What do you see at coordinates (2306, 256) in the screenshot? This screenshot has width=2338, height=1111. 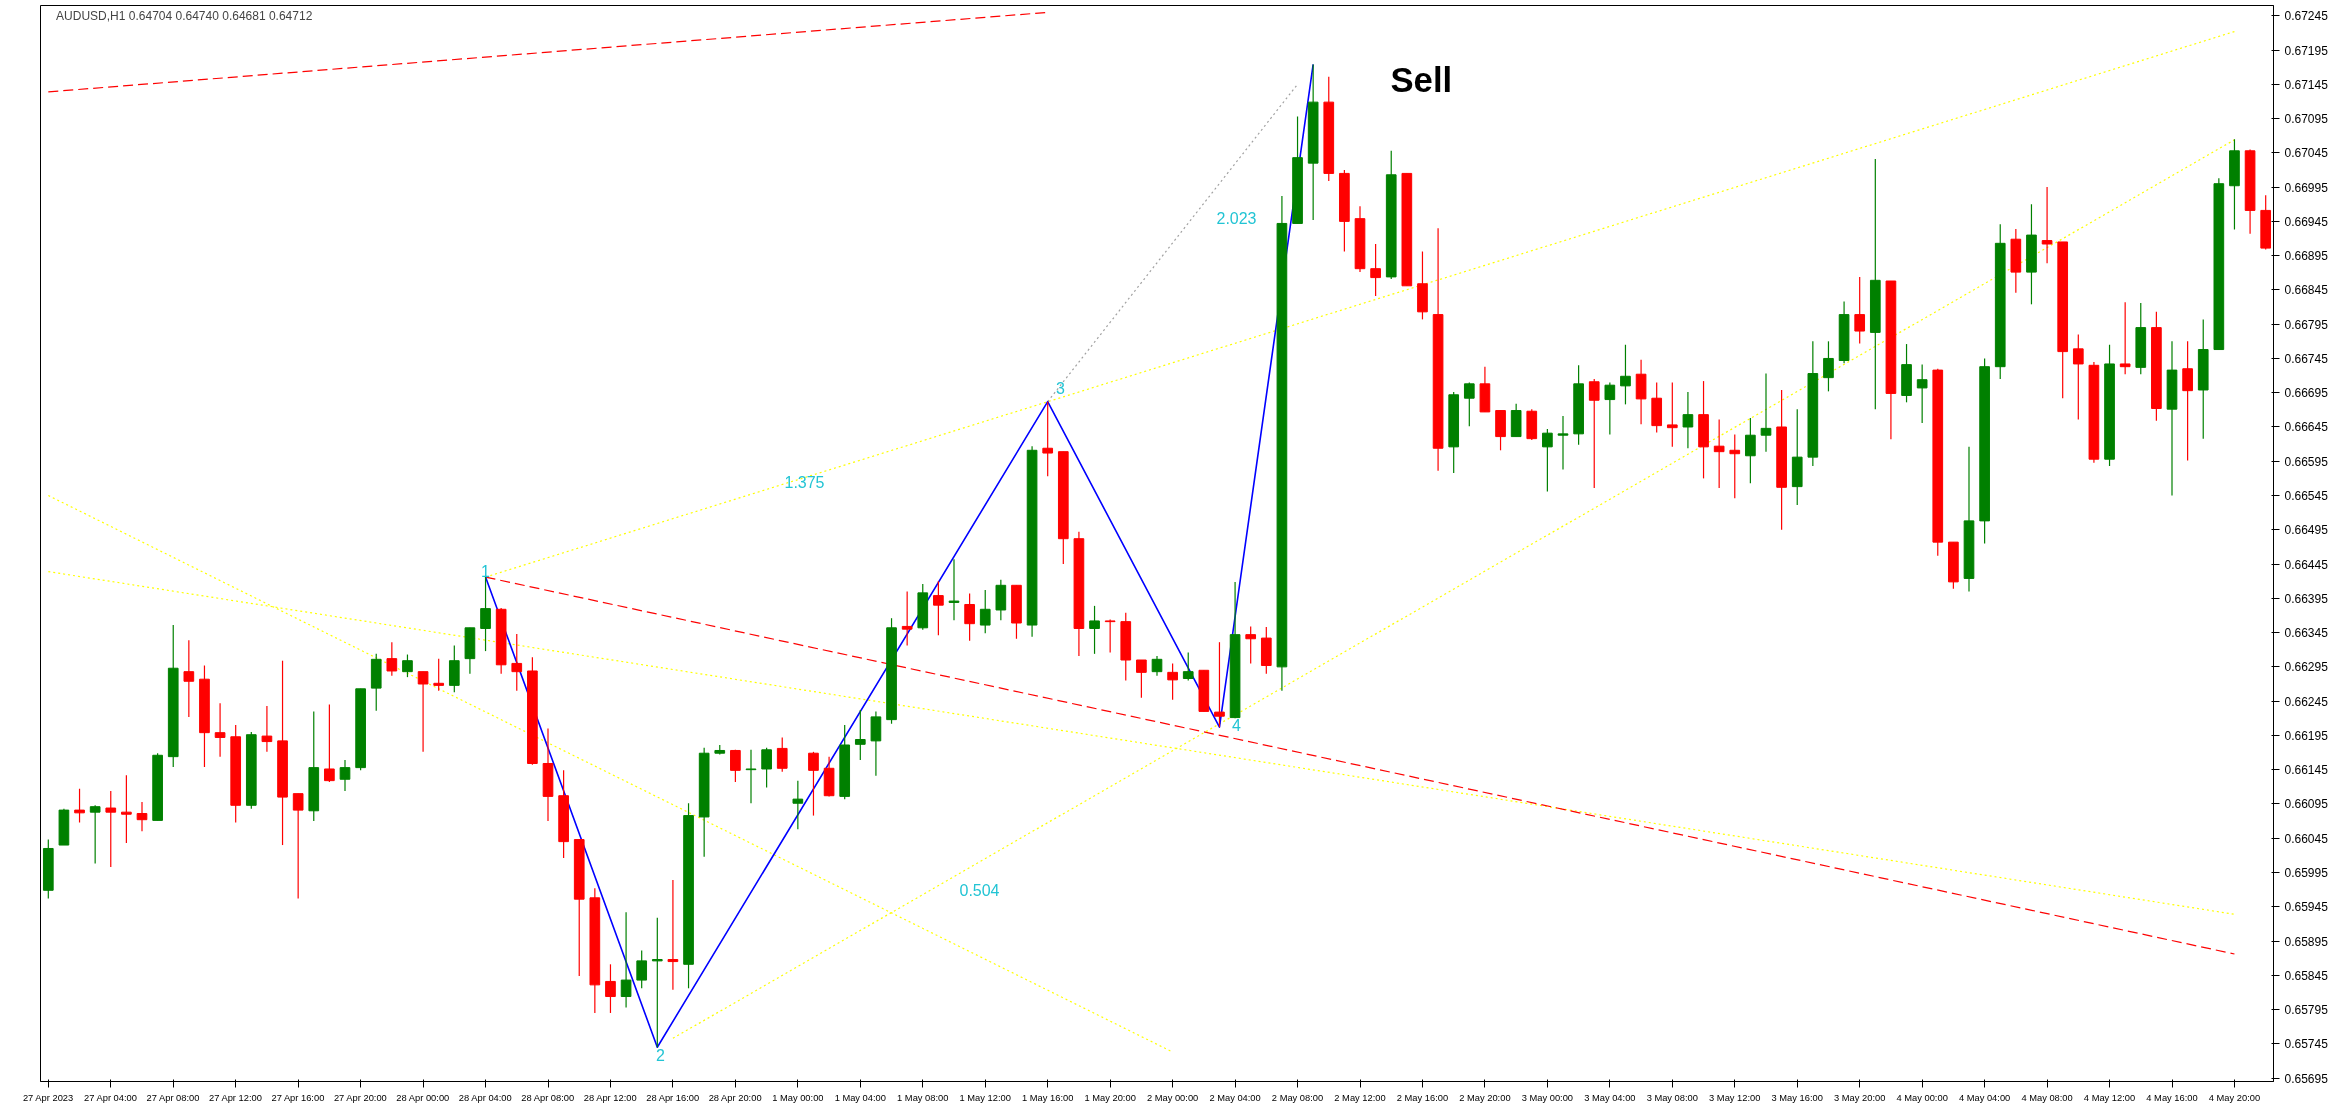 I see `y-tick-label: 0.66895` at bounding box center [2306, 256].